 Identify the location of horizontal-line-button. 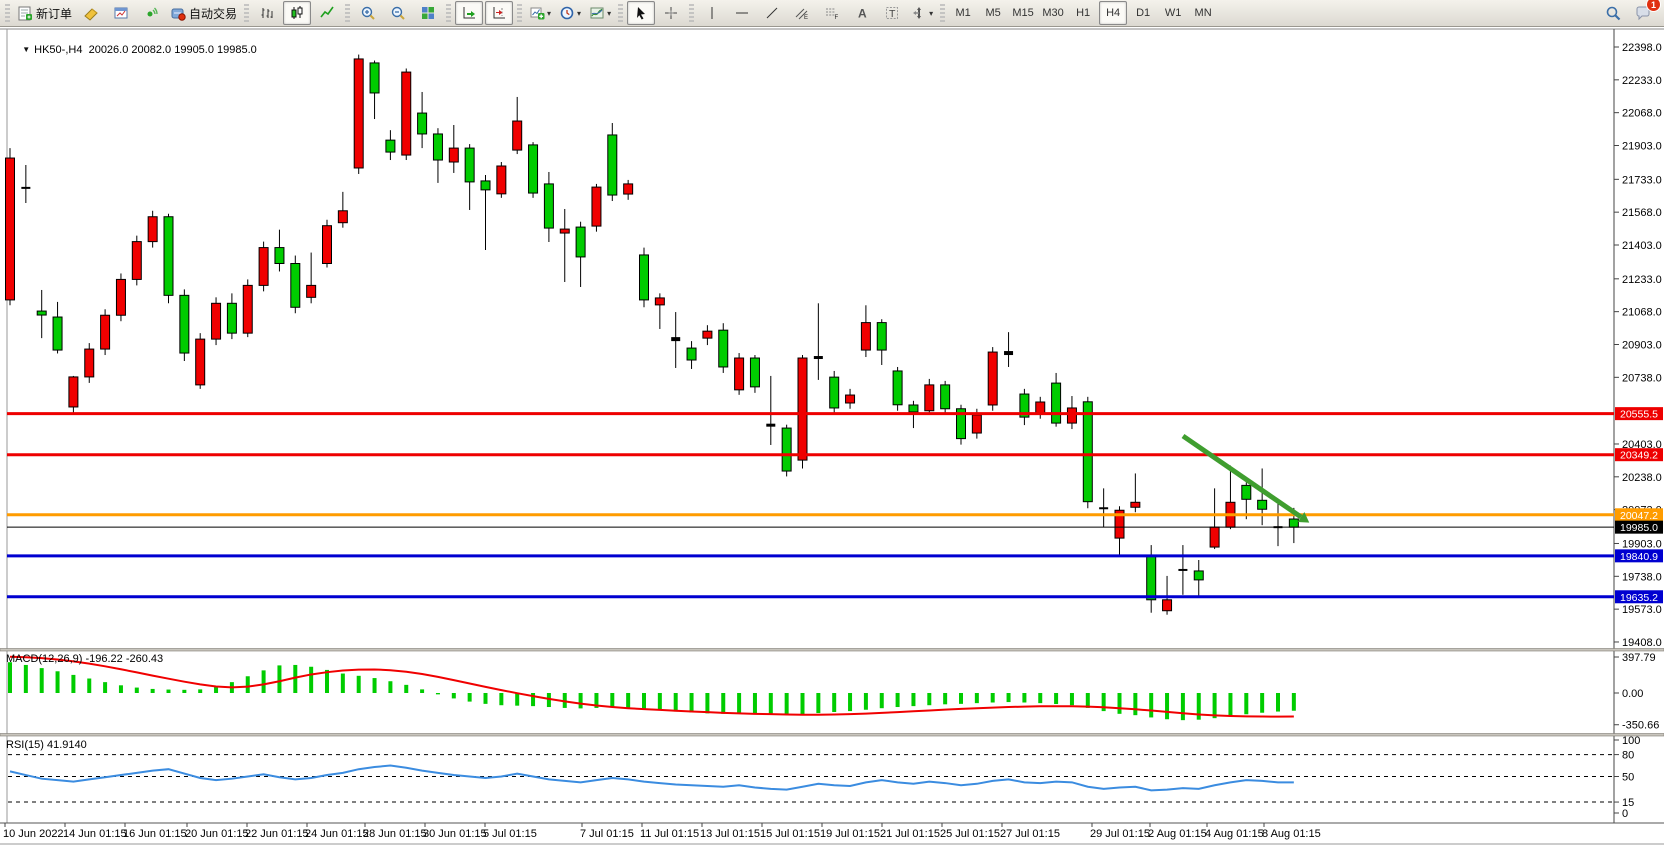
(742, 13).